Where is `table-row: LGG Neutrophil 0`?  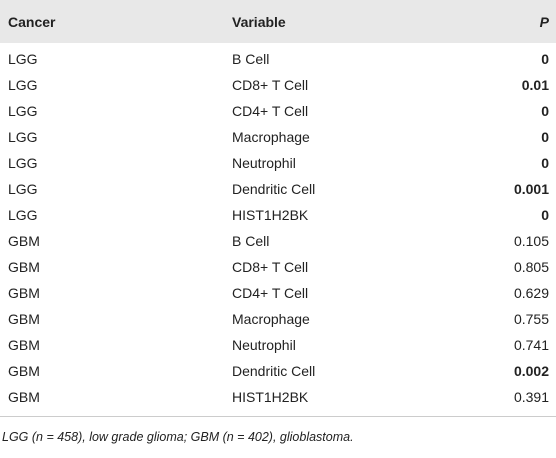
table-row: LGG Neutrophil 0 is located at coordinates (278, 163).